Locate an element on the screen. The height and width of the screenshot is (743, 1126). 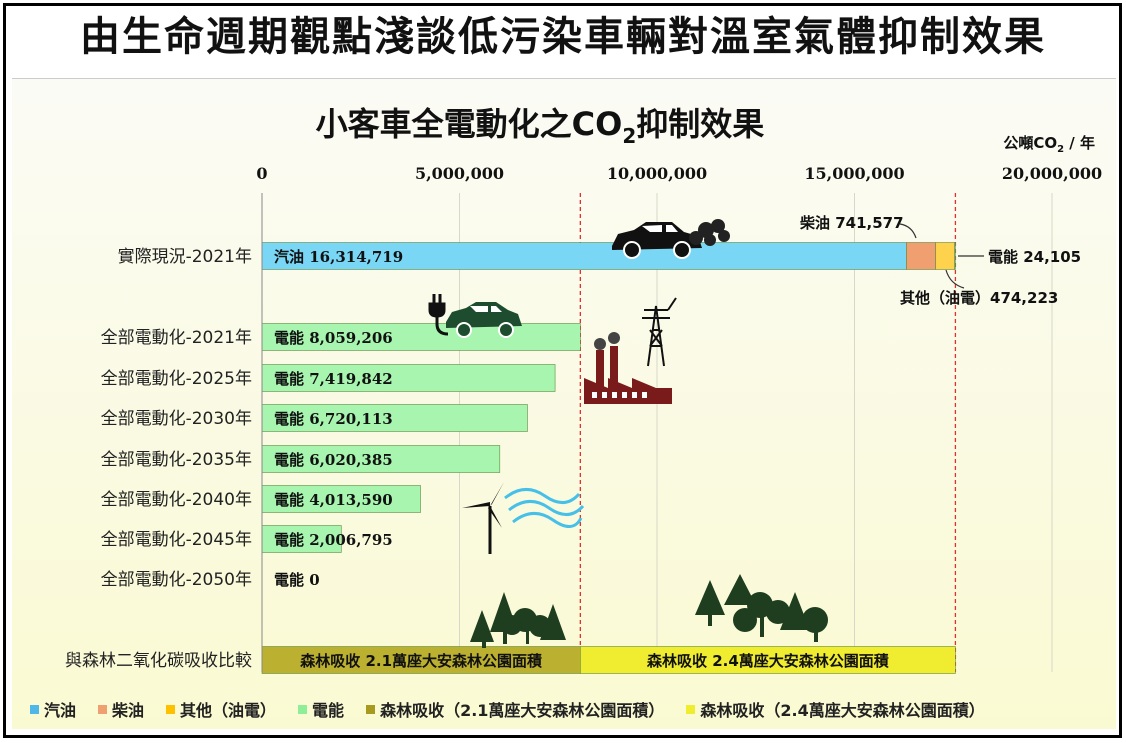
callout-electric: 電能 24,105 is located at coordinates (1034, 257).